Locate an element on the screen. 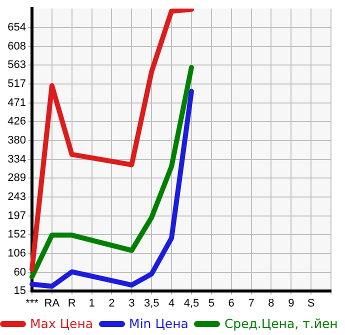 This screenshot has height=335, width=345. x-tick-label: S is located at coordinates (311, 303).